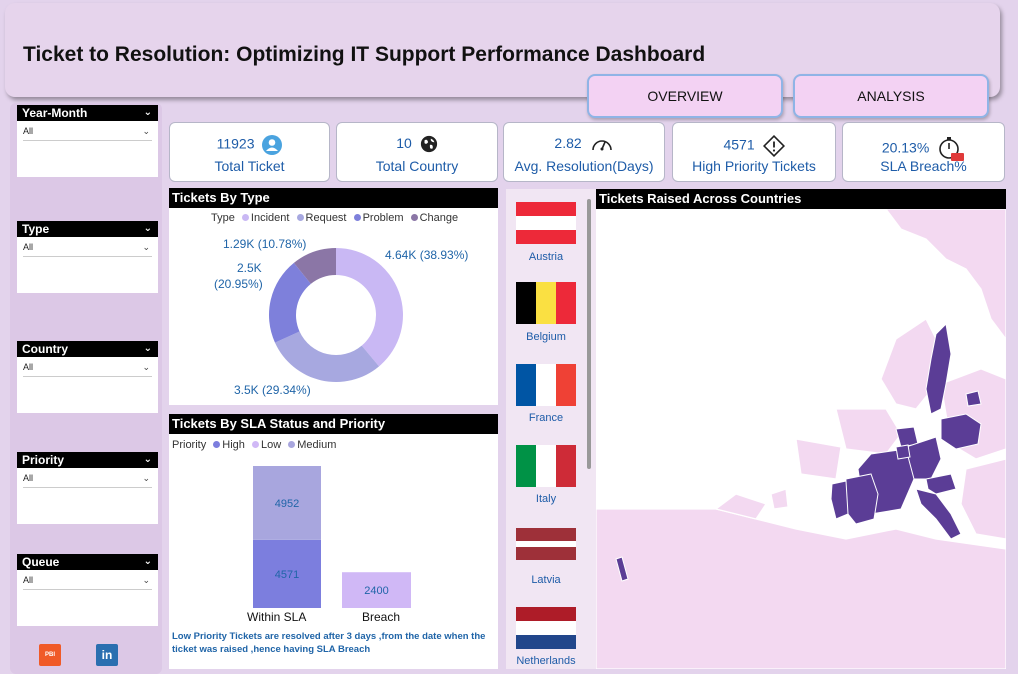 This screenshot has width=1018, height=674. Describe the element at coordinates (546, 385) in the screenshot. I see `france-flag-icon` at that location.